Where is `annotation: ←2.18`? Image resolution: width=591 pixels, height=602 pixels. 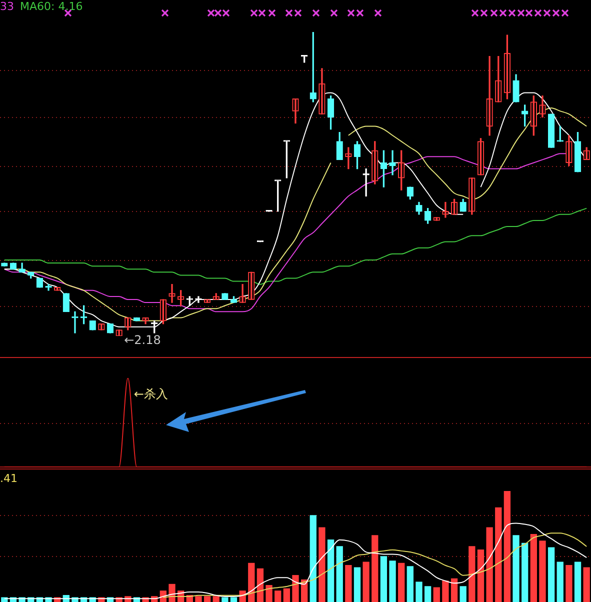 annotation: ←2.18 is located at coordinates (142, 340).